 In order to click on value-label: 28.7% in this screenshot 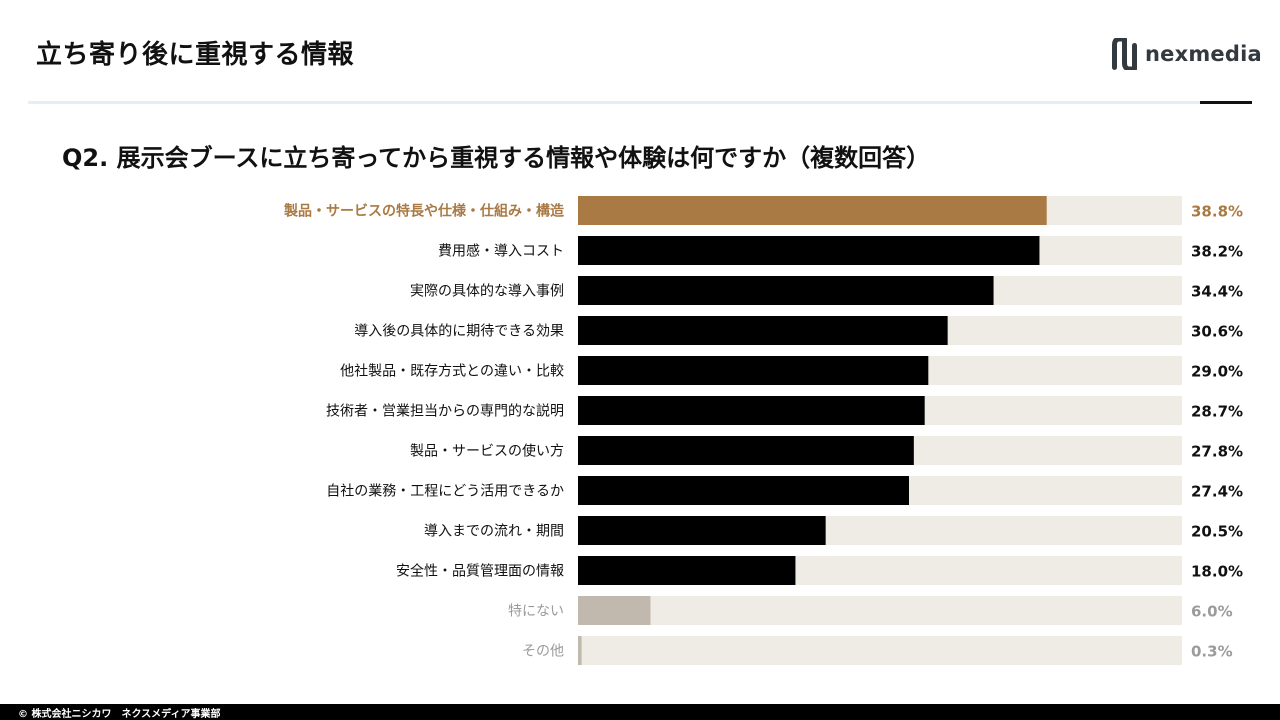, I will do `click(1217, 412)`.